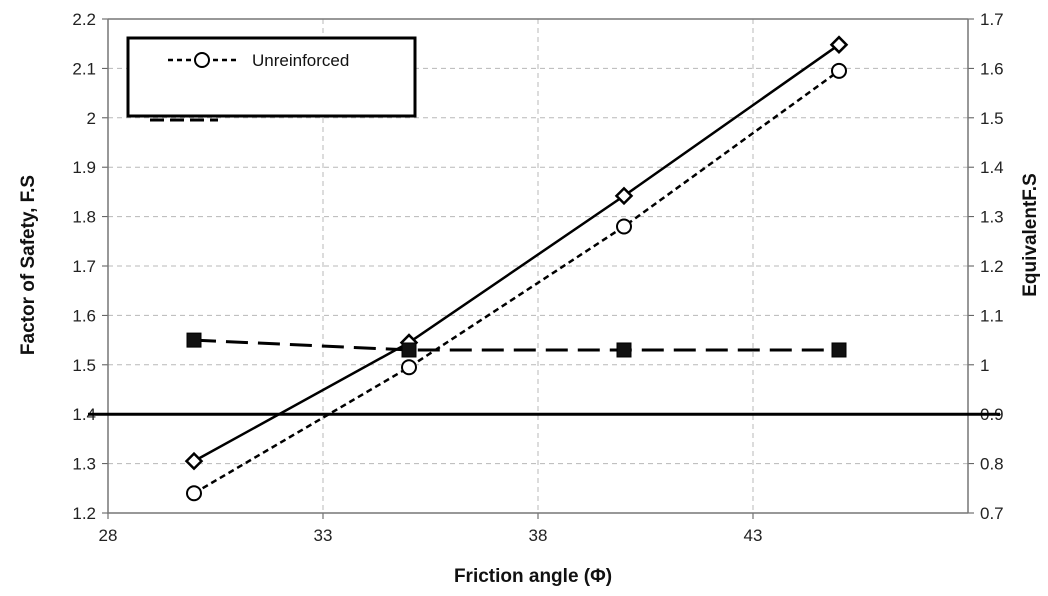 The image size is (1048, 596). I want to click on y-axis-title: Factor of Safety, F.S, so click(28, 265).